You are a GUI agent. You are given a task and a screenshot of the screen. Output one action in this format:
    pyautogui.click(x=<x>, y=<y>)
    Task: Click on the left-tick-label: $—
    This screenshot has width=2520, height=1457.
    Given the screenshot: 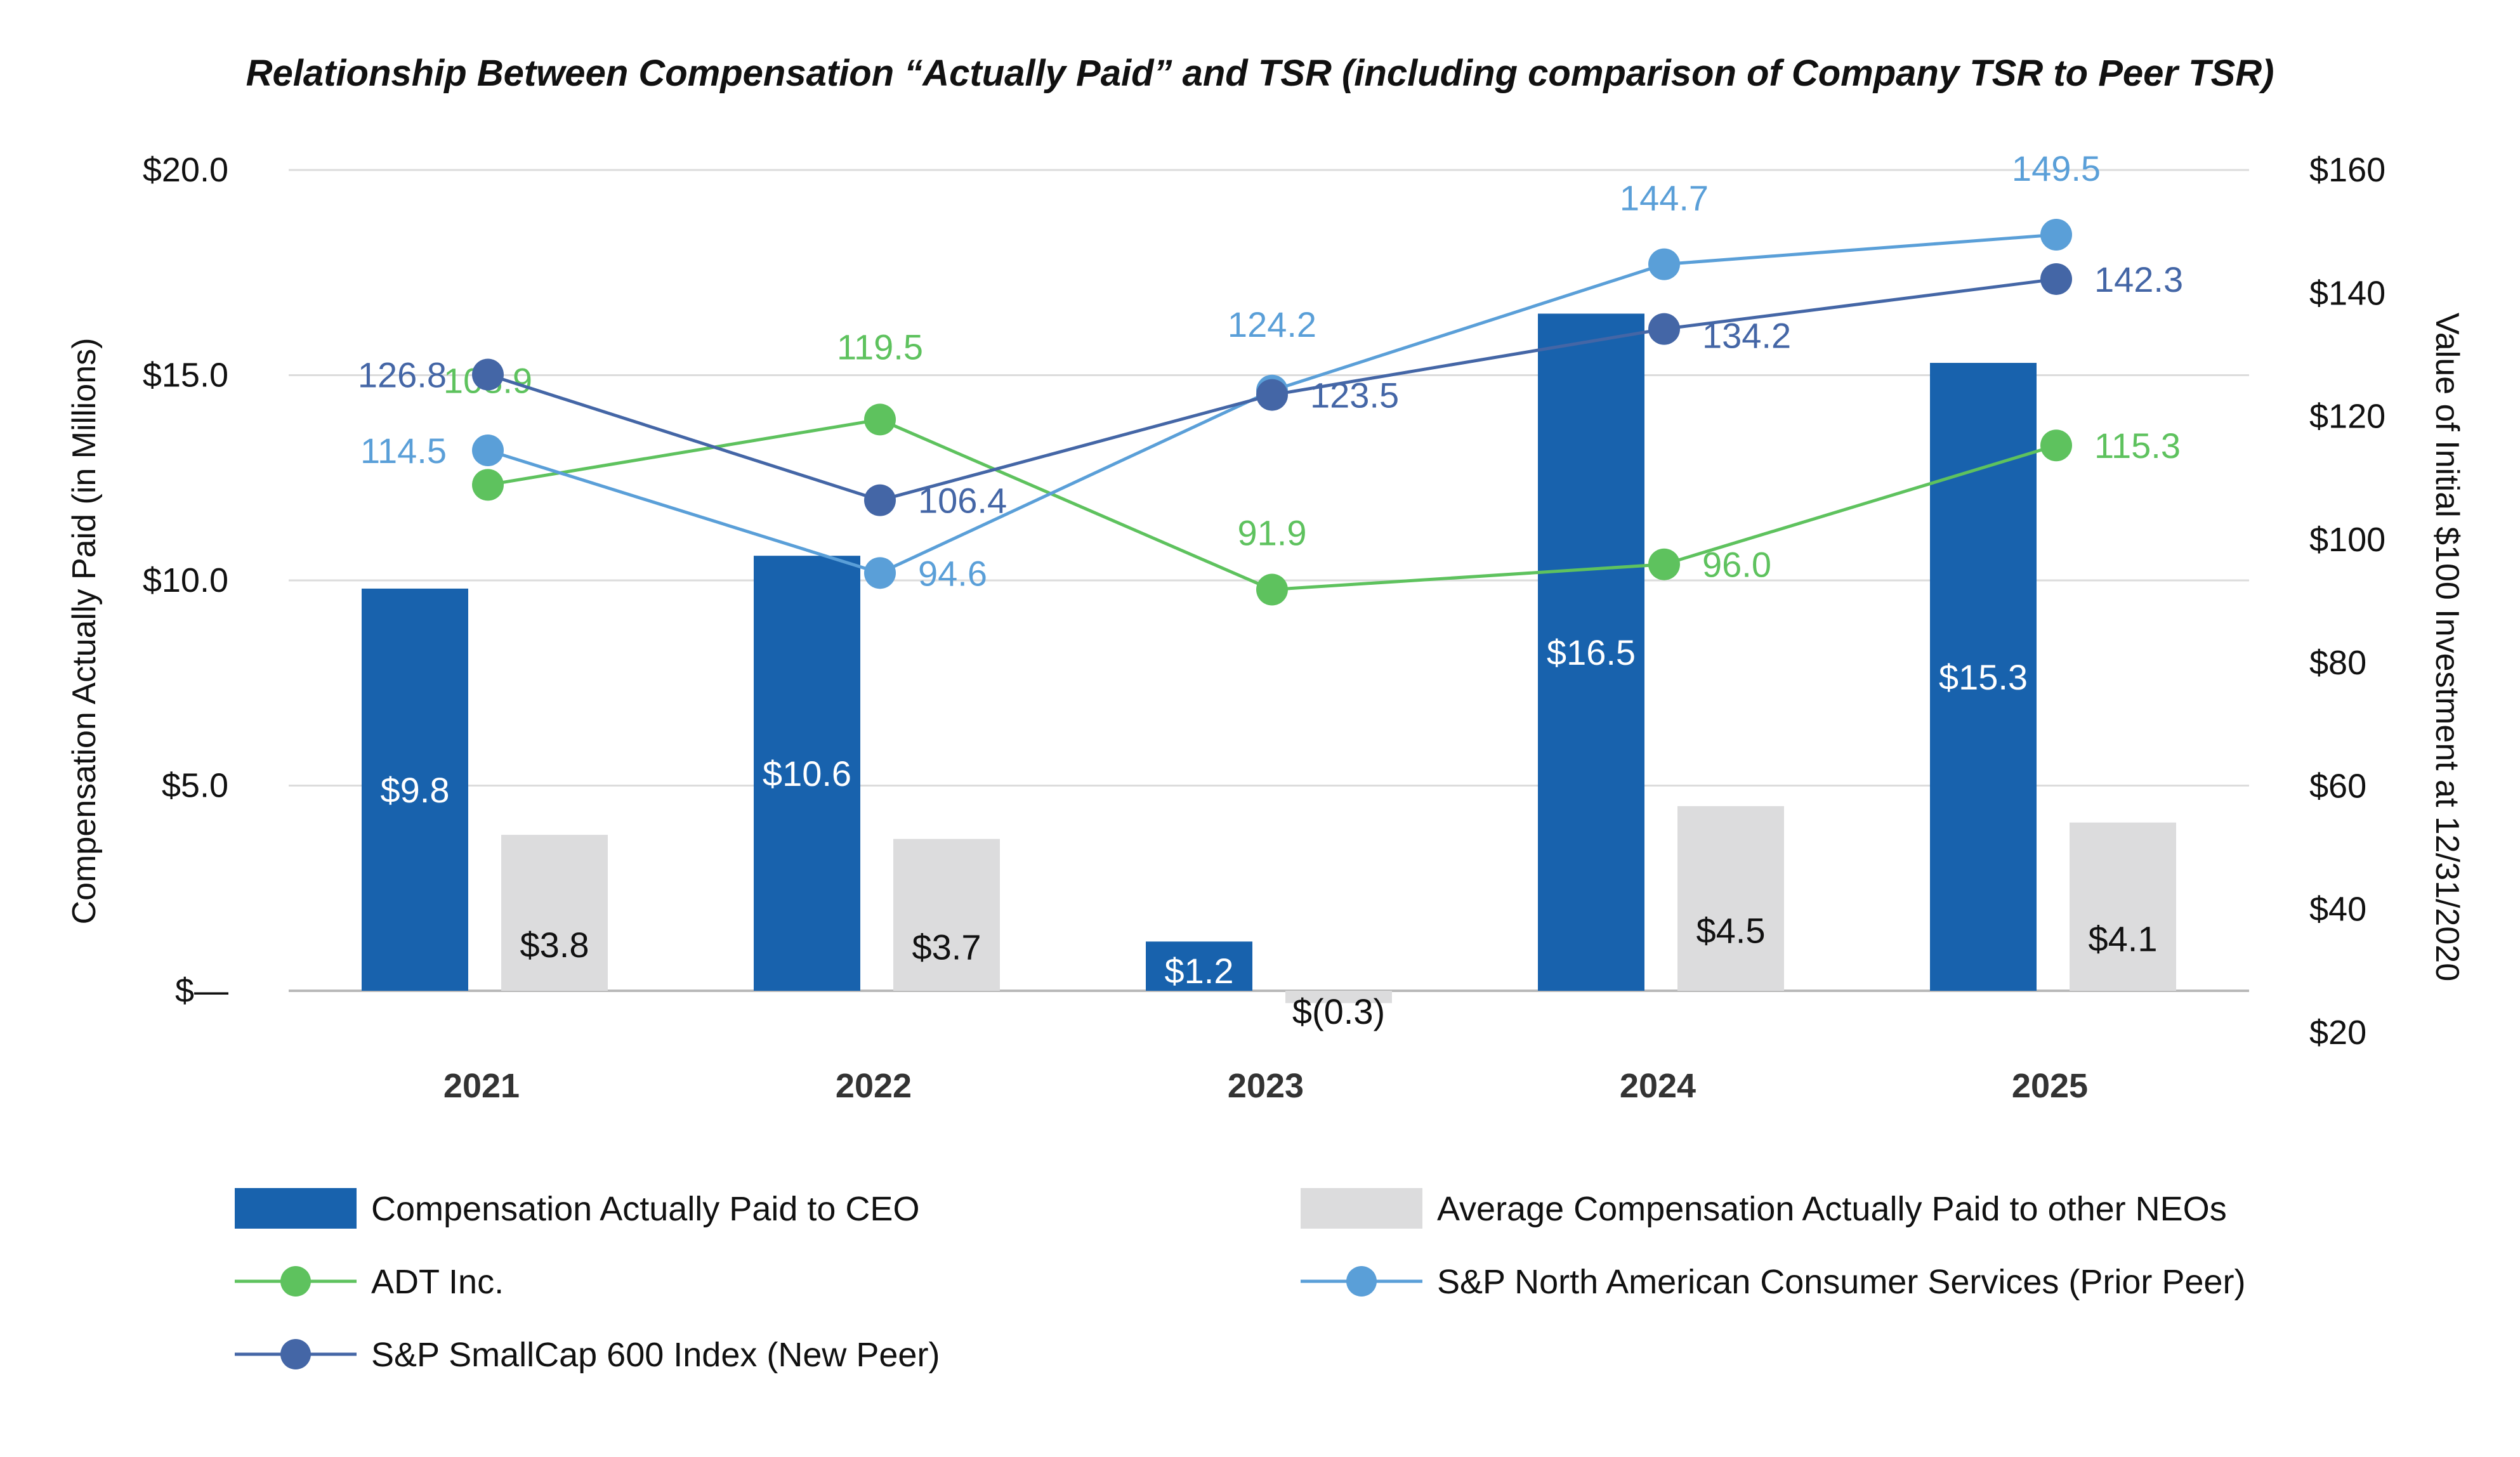 What is the action you would take?
    pyautogui.click(x=201, y=991)
    